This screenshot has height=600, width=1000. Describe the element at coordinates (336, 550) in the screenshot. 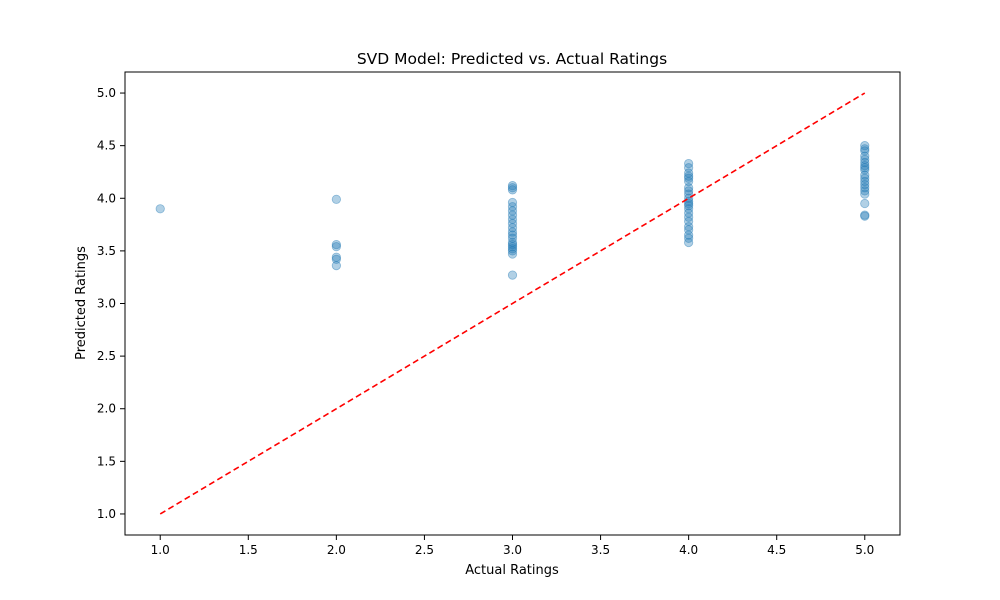

I see `x-tick-label: 2.0` at that location.